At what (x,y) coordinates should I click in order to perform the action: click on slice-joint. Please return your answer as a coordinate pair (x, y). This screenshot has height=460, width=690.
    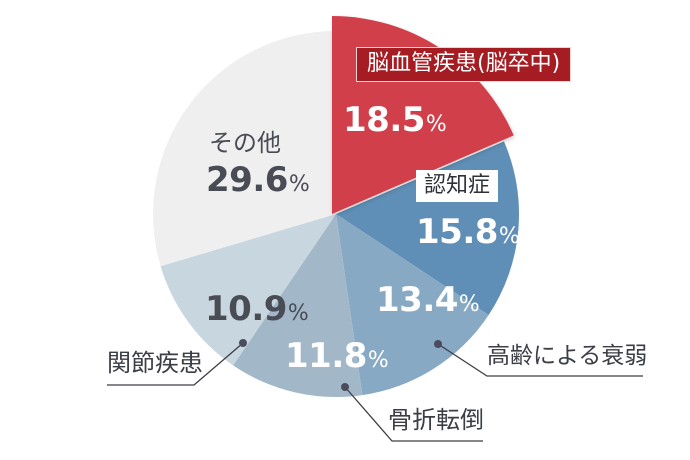
    Looking at the image, I should click on (248, 290).